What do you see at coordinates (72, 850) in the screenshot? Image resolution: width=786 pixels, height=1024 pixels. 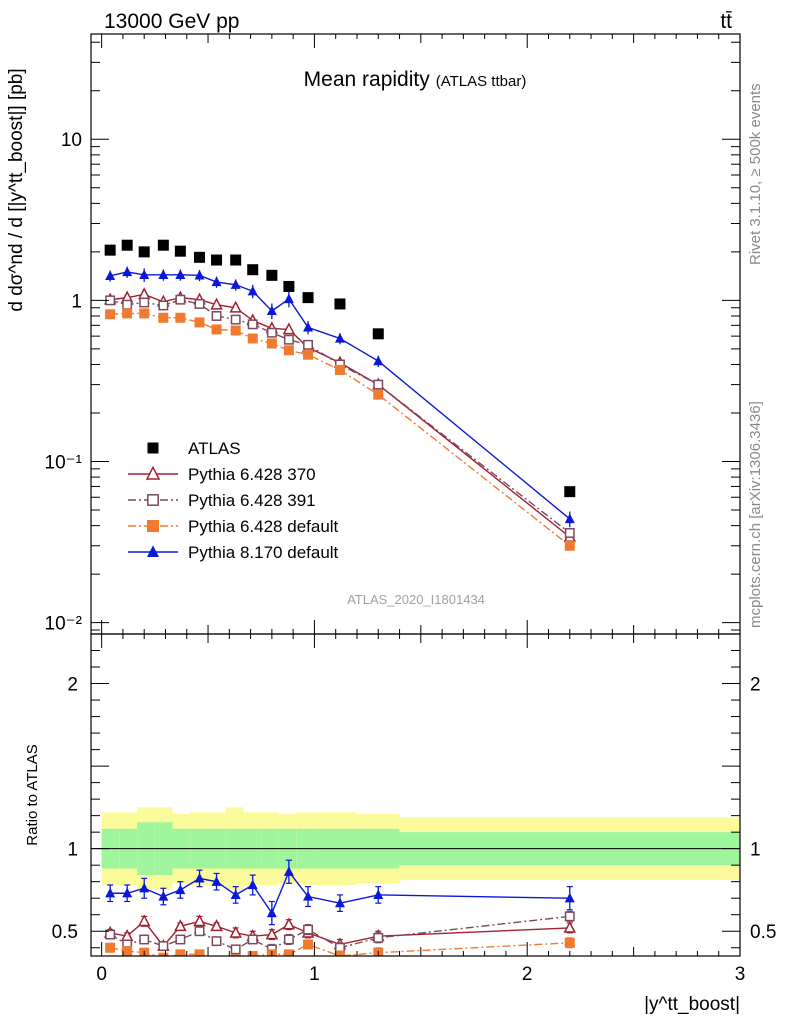 I see `ratio-y-tick-label: 1` at bounding box center [72, 850].